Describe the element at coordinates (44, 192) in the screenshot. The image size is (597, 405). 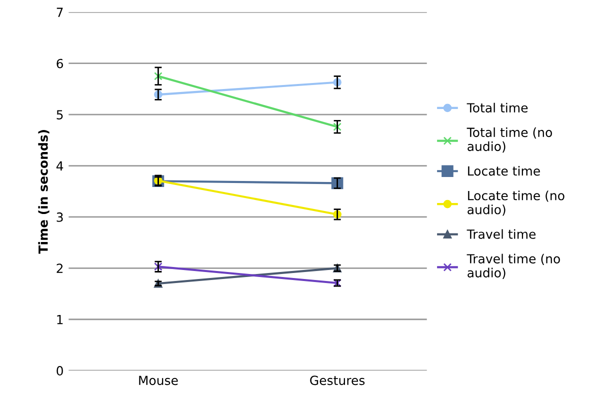
I see `y-axis-title: Time (in seconds)` at that location.